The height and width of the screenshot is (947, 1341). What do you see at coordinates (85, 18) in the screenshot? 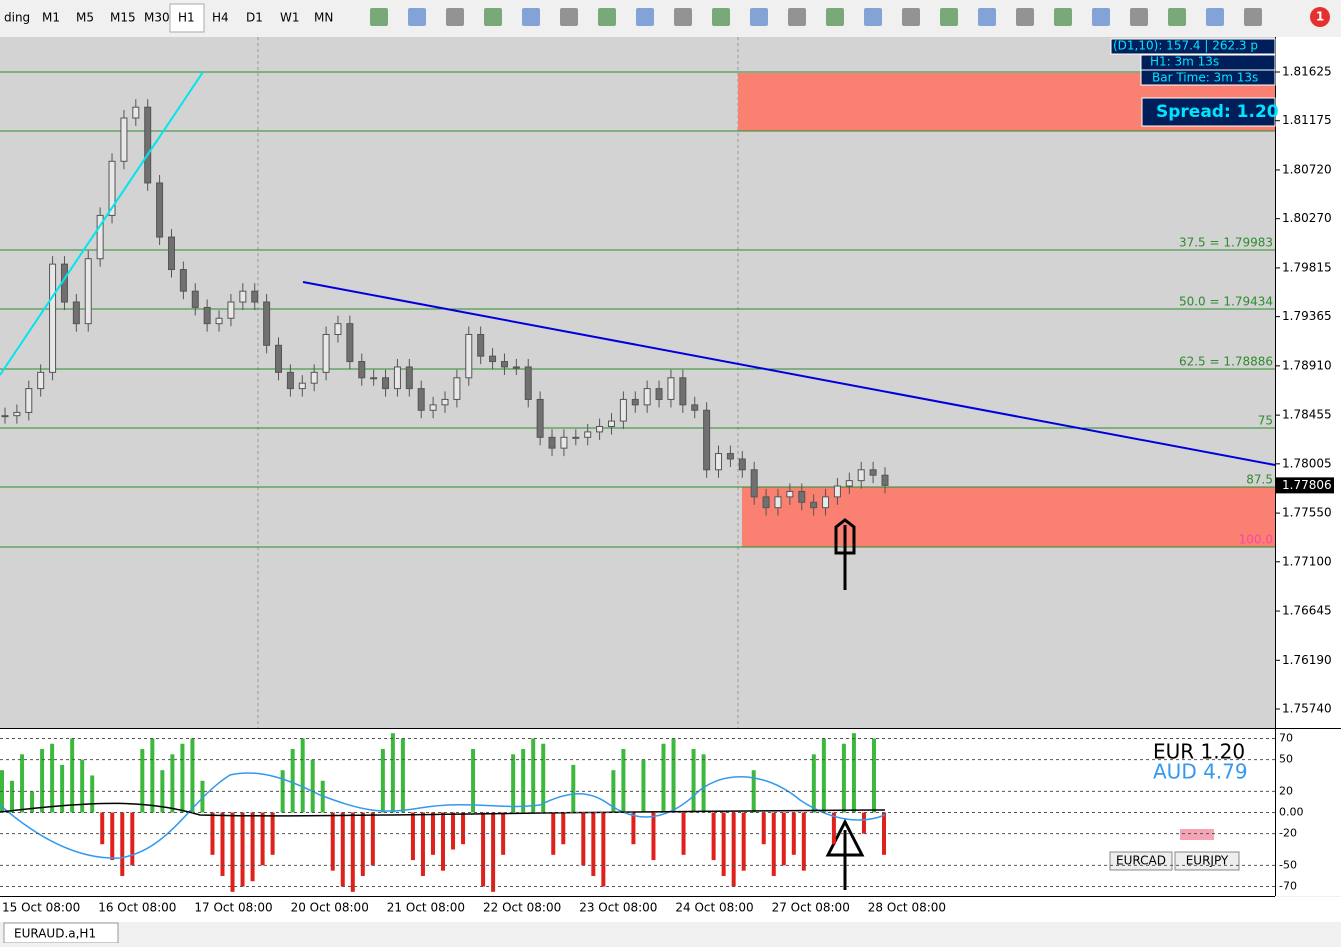
I see `timeframe: M5` at bounding box center [85, 18].